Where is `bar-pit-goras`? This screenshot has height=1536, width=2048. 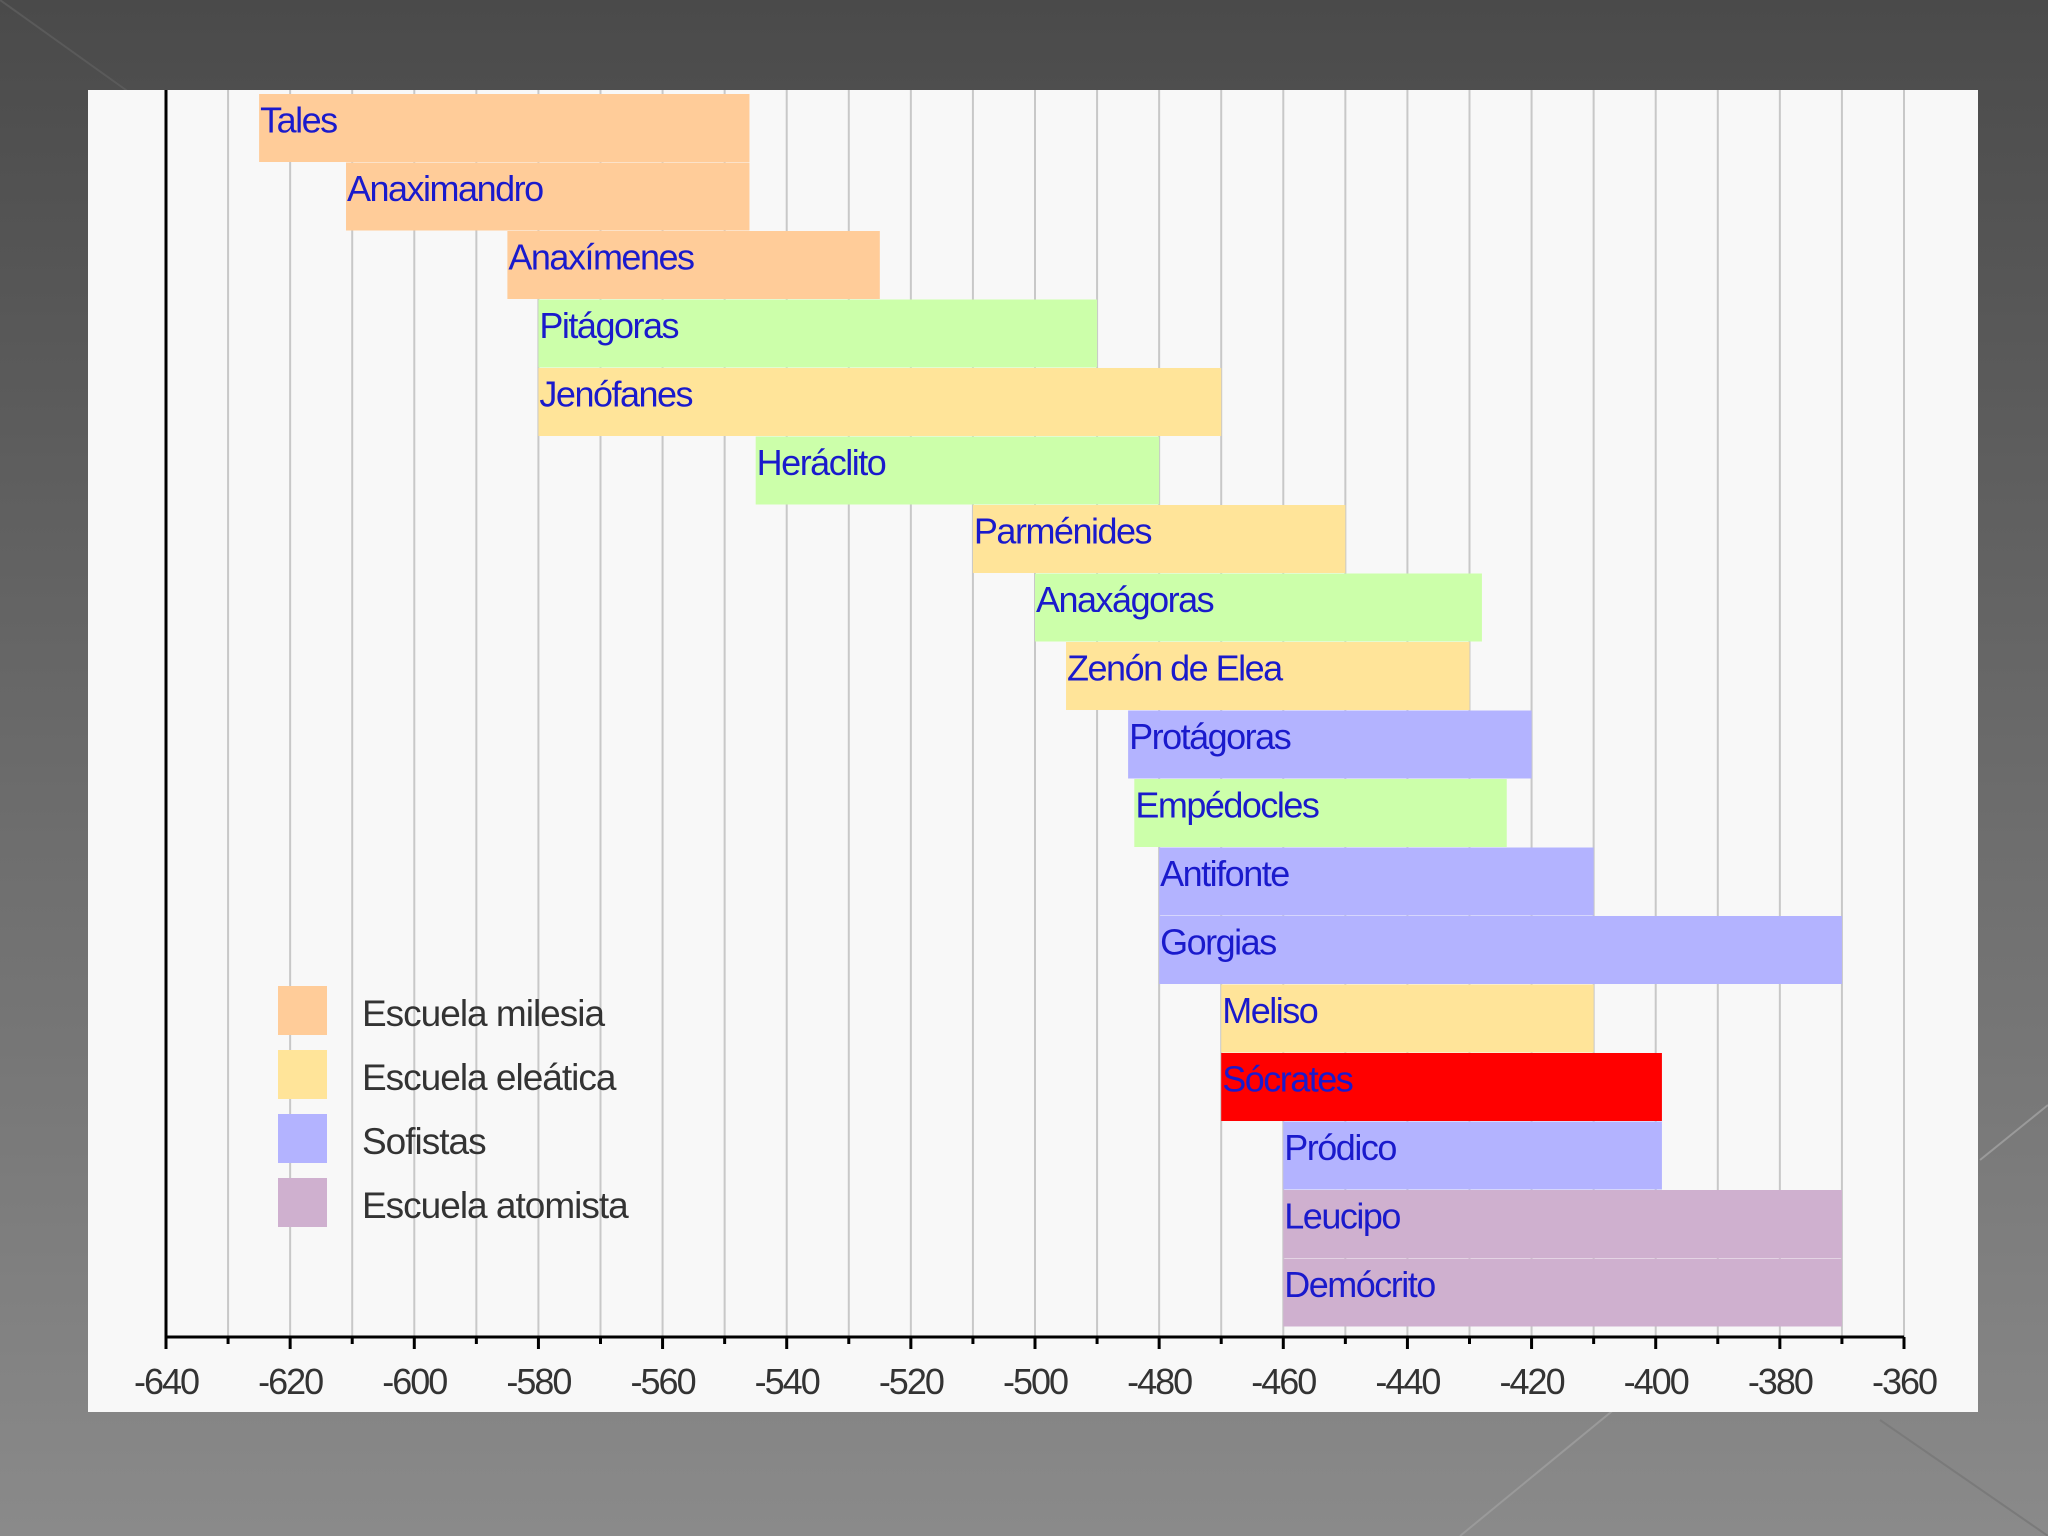
bar-pit-goras is located at coordinates (818, 333).